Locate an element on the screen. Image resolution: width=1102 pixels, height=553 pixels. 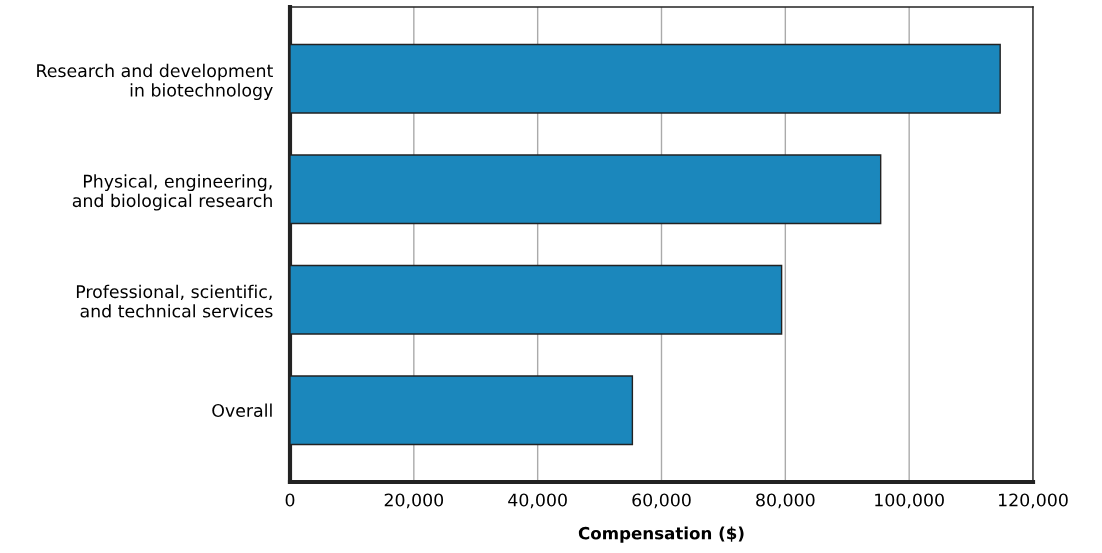
x-tick-label: 120,000 is located at coordinates (1033, 501).